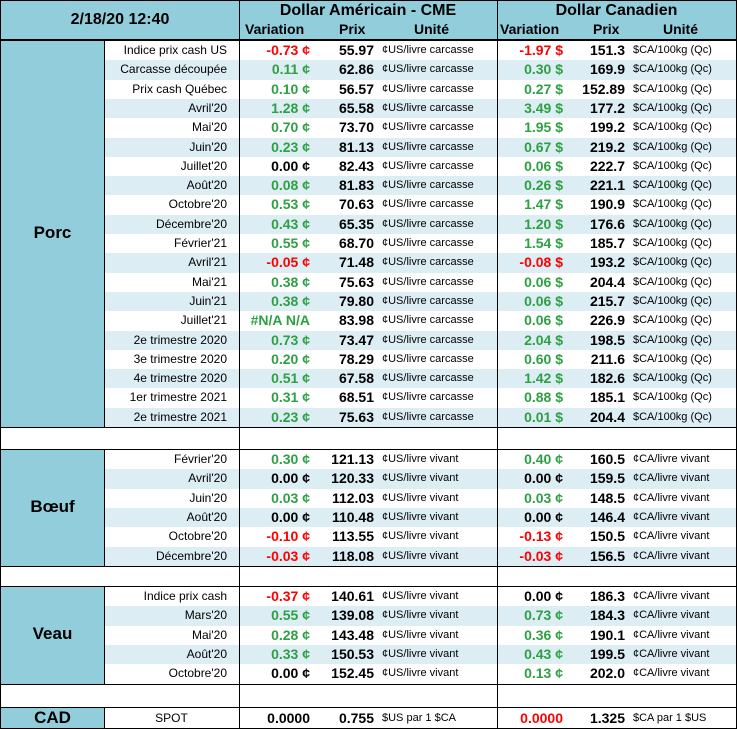 The height and width of the screenshot is (729, 737). Describe the element at coordinates (171, 718) in the screenshot. I see `cad-spot-label: SPOT` at that location.